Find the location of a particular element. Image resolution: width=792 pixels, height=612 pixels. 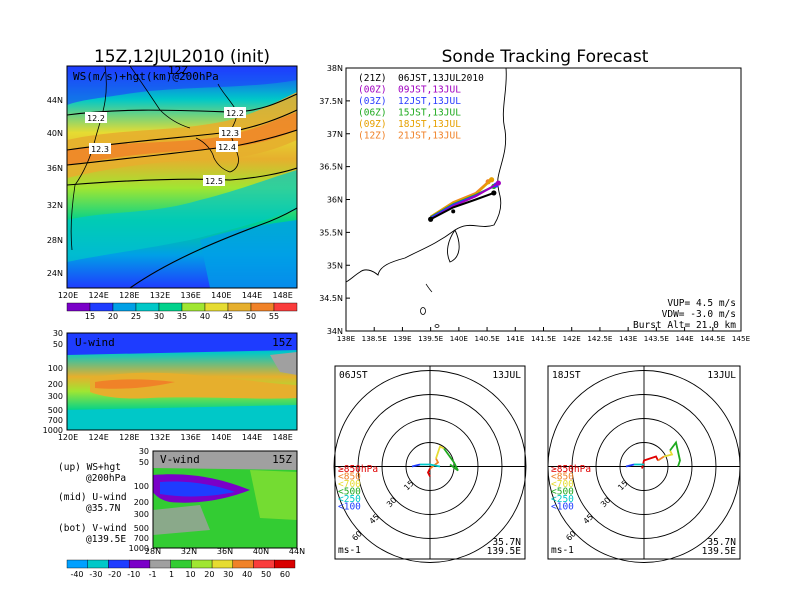

colorbar-label: 55 is located at coordinates (274, 316).